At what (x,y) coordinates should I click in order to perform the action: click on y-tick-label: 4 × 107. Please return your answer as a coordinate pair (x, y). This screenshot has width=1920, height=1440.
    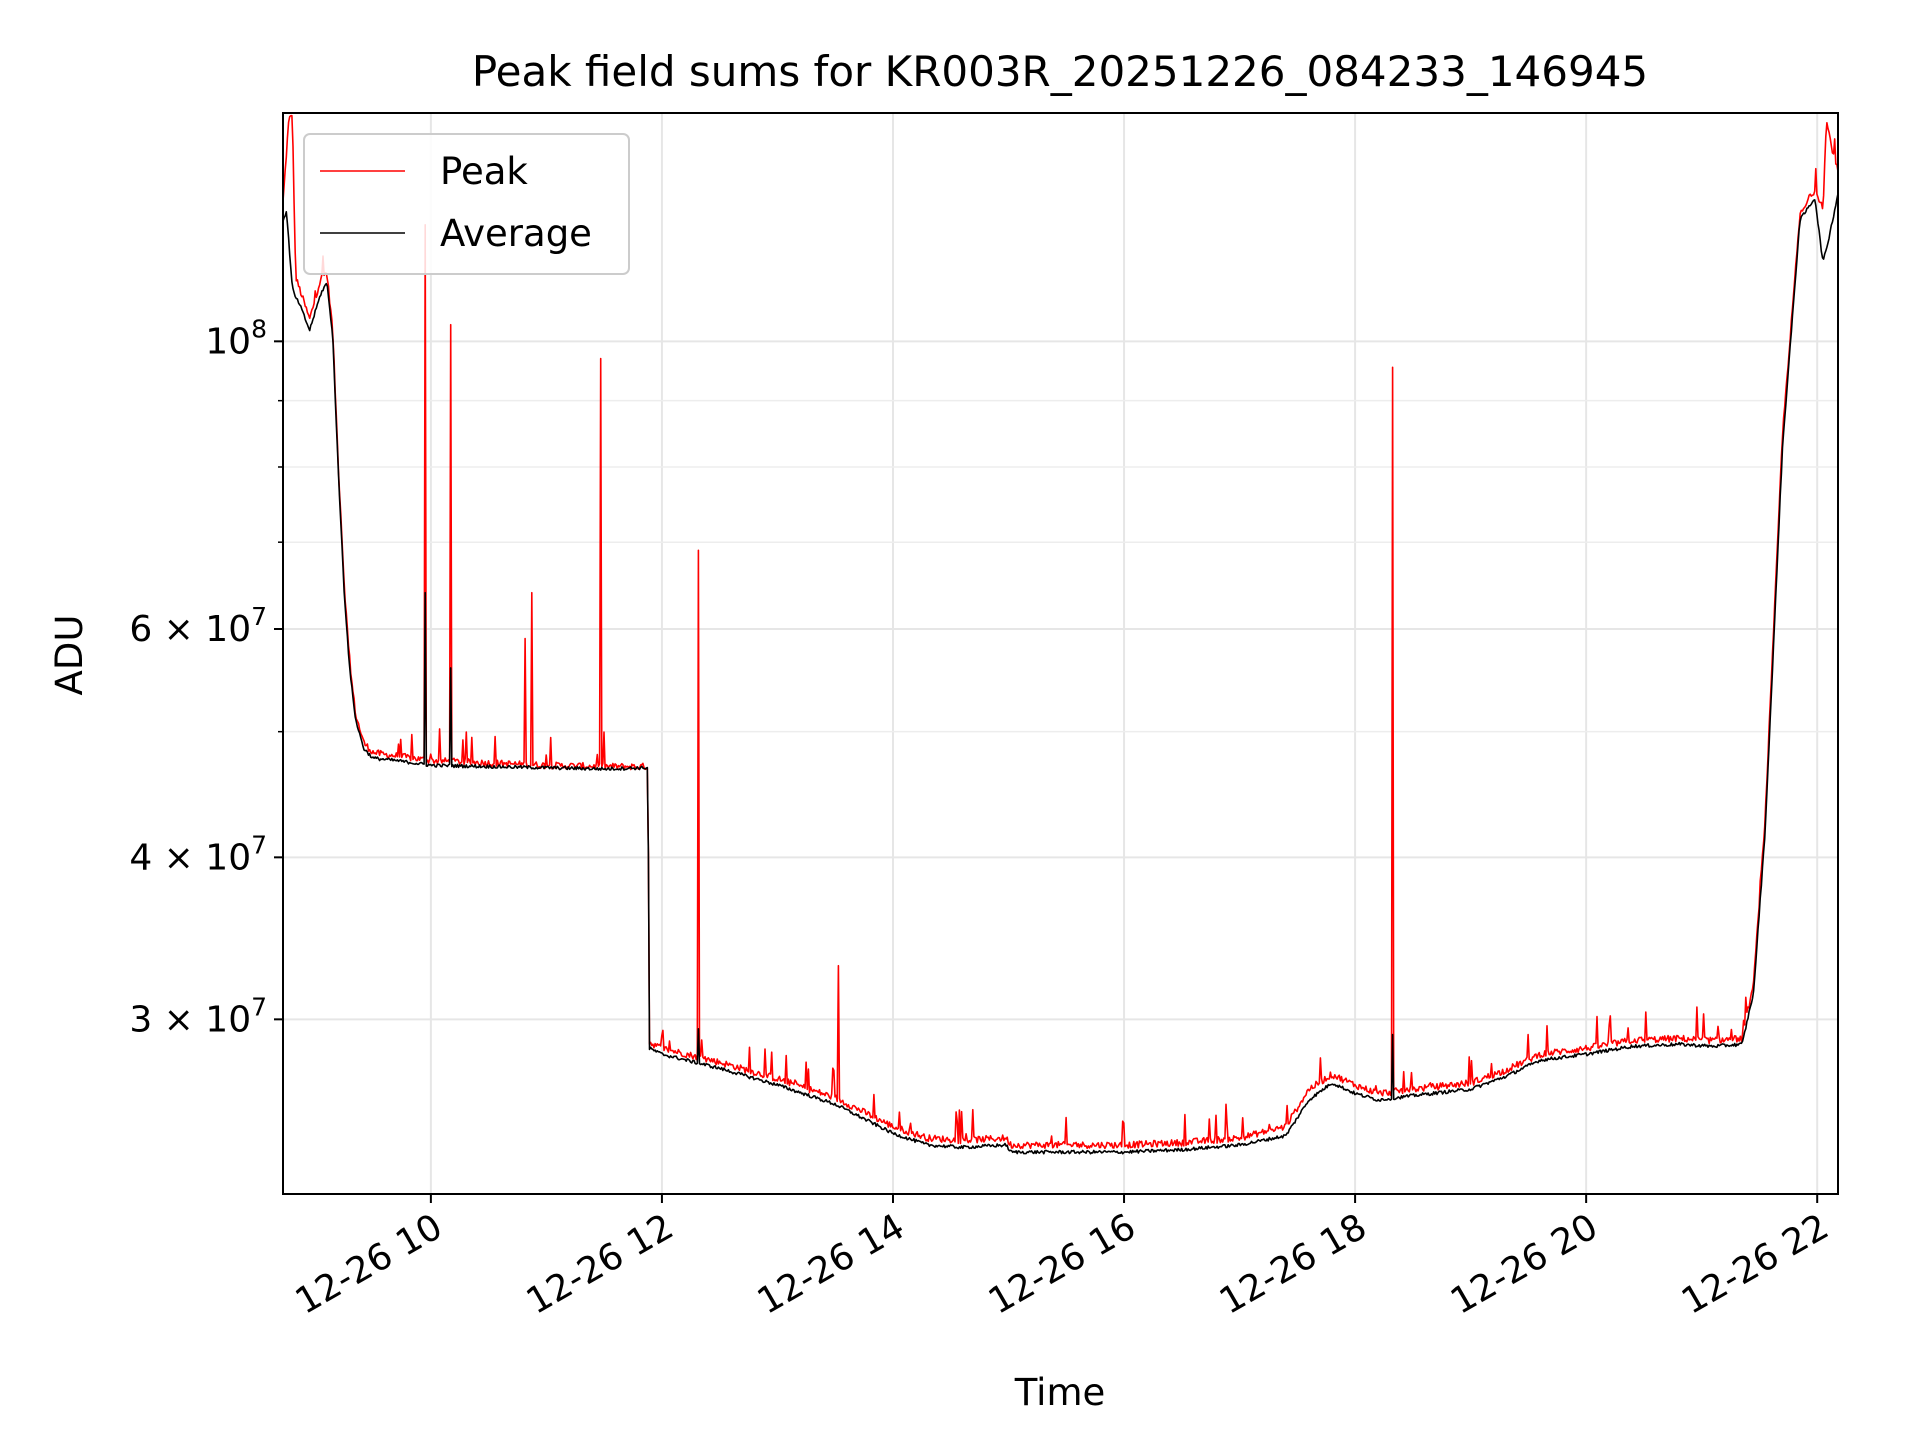
    Looking at the image, I should click on (198, 854).